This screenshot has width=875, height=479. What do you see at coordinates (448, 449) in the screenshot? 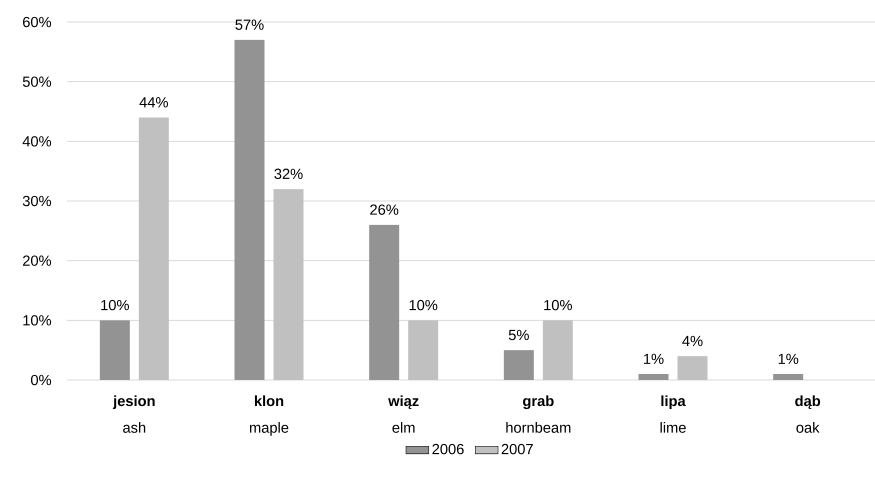
I see `legend-label: 2006` at bounding box center [448, 449].